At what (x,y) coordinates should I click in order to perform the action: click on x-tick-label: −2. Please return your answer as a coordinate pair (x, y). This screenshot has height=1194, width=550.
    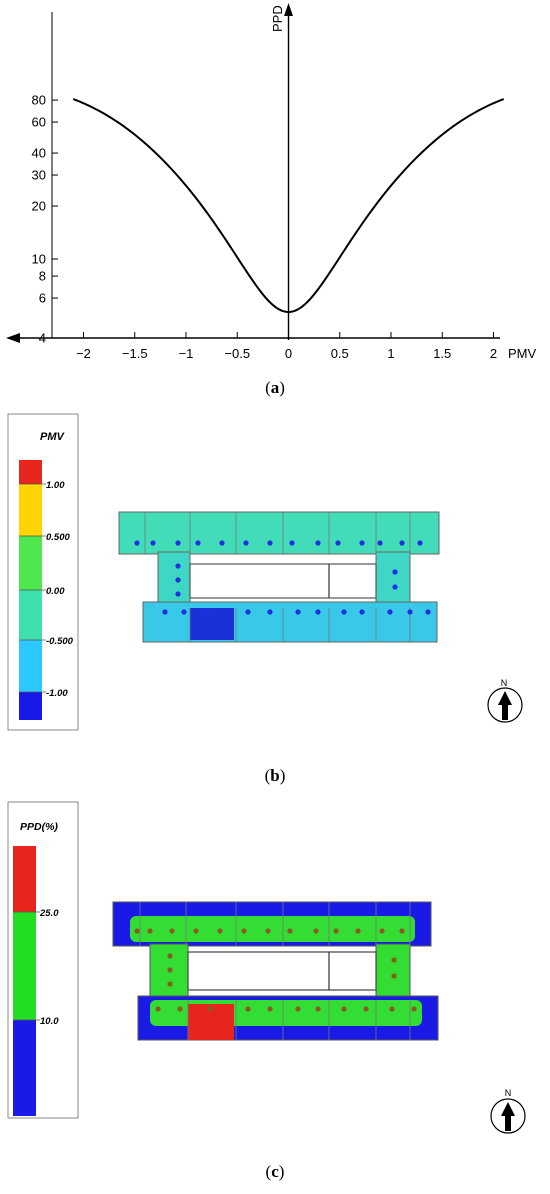
    Looking at the image, I should click on (83, 353).